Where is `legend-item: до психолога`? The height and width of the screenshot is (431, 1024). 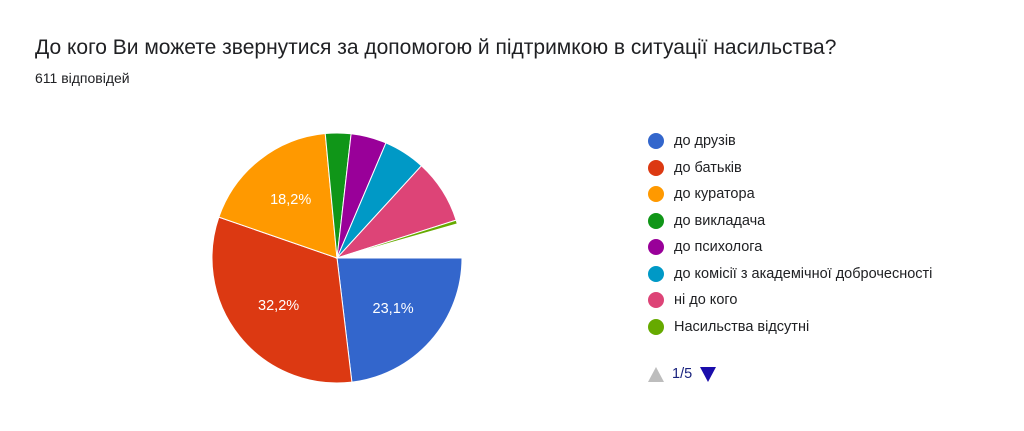 legend-item: до психолога is located at coordinates (790, 247).